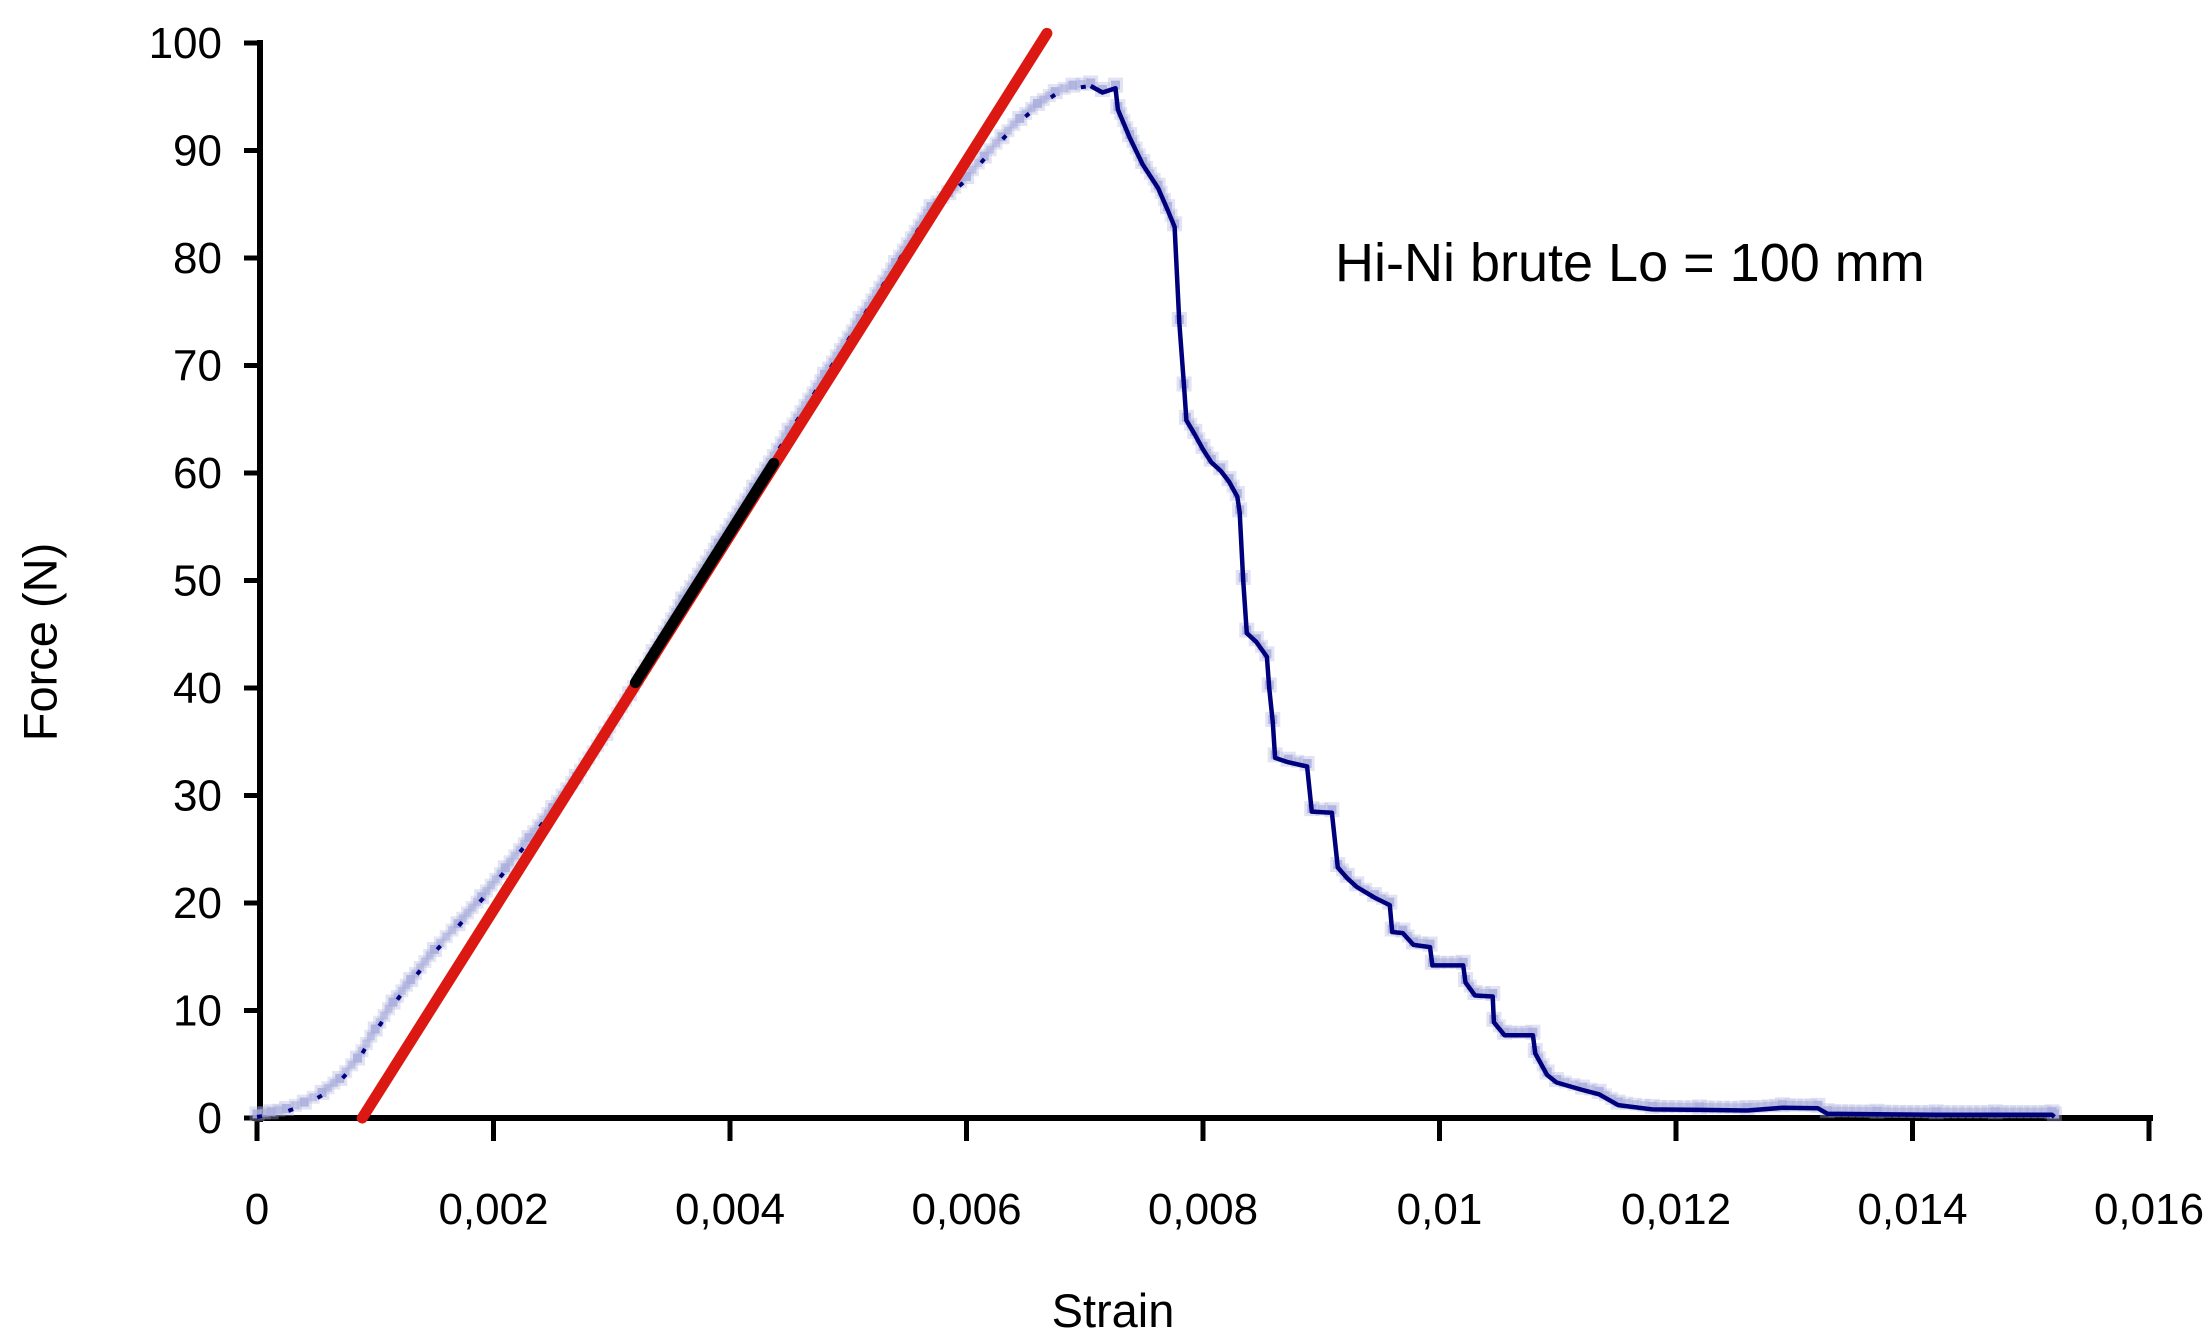 The height and width of the screenshot is (1343, 2208). I want to click on x-tick-label: 0,01, so click(1440, 1209).